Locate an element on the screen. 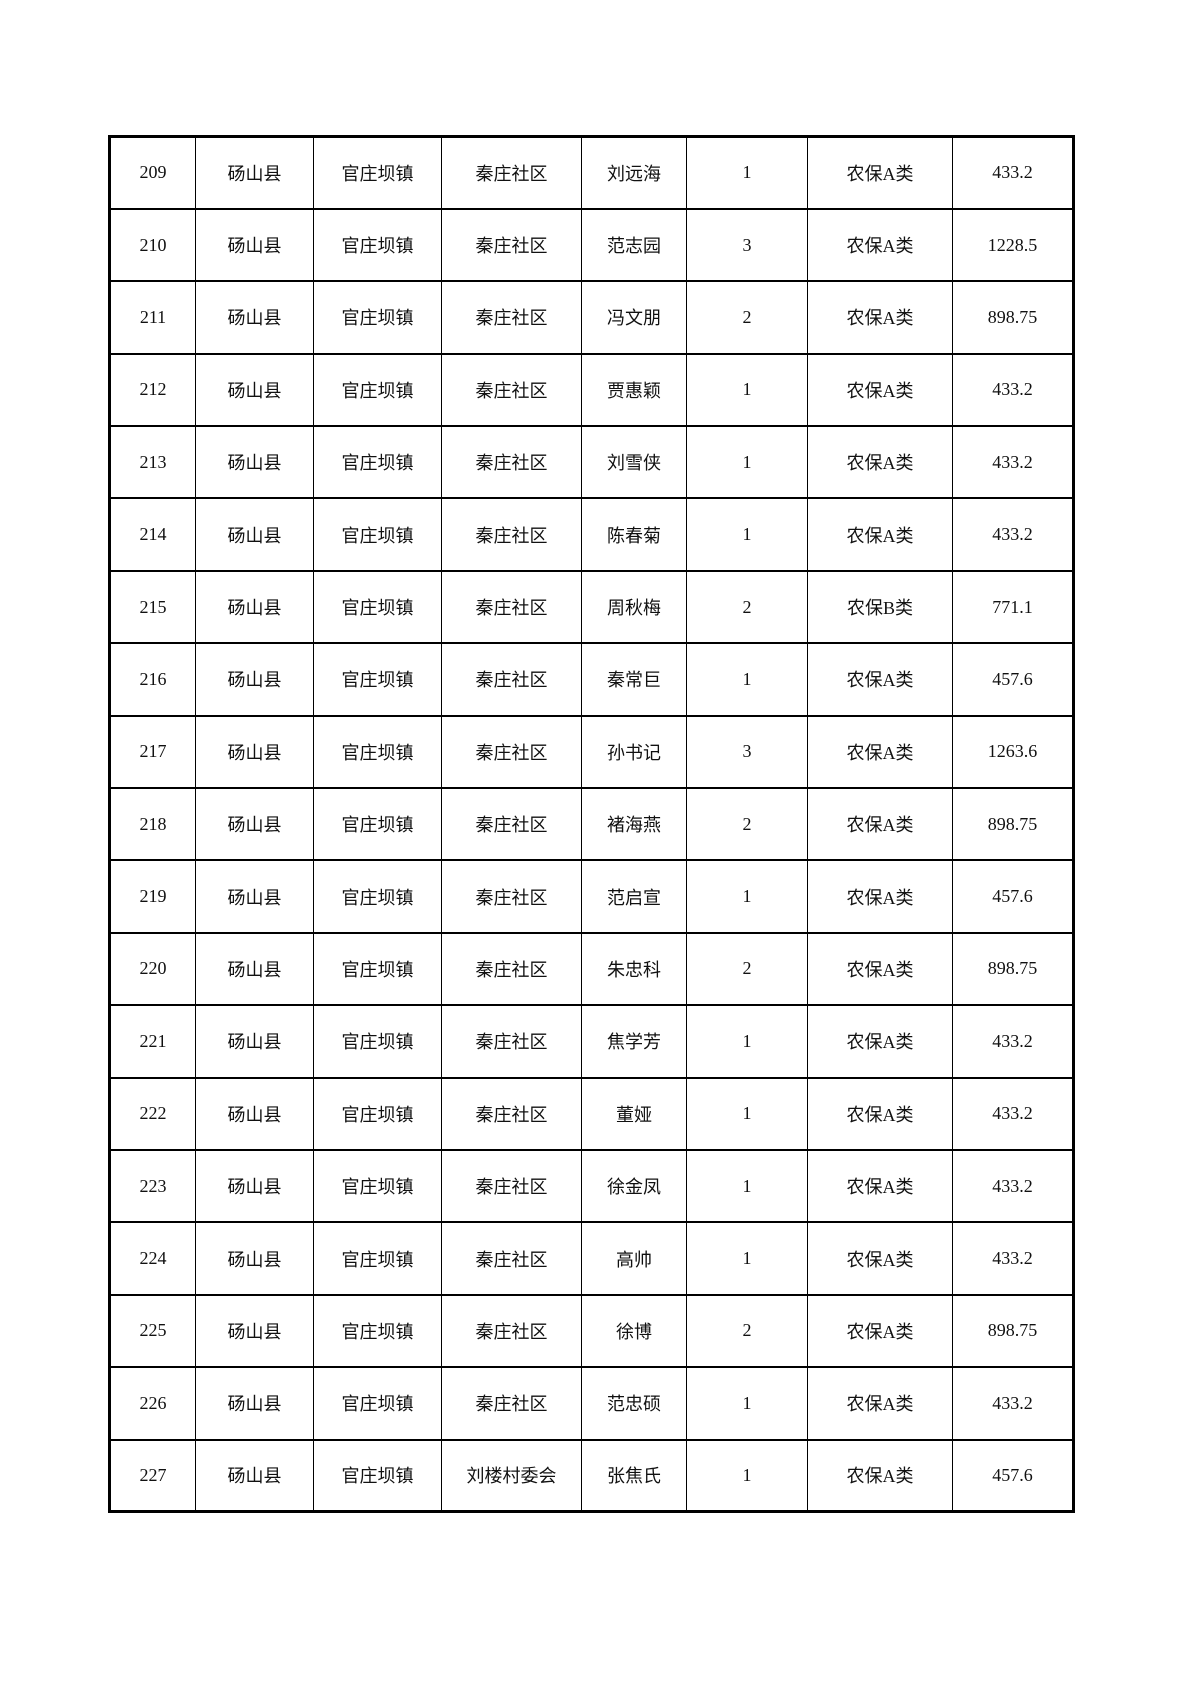  table-row: 219 砀山县 官庄坝镇 秦庄社区 范启宣 1 农保A类 457.6 is located at coordinates (591, 896).